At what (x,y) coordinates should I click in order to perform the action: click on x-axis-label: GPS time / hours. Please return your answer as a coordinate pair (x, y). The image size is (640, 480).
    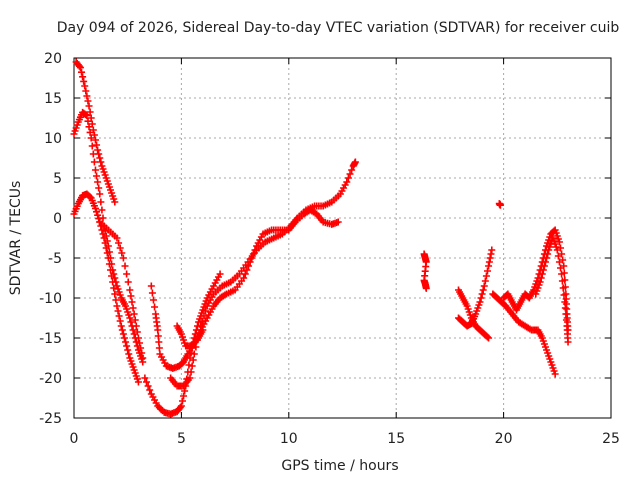
    Looking at the image, I should click on (339, 466).